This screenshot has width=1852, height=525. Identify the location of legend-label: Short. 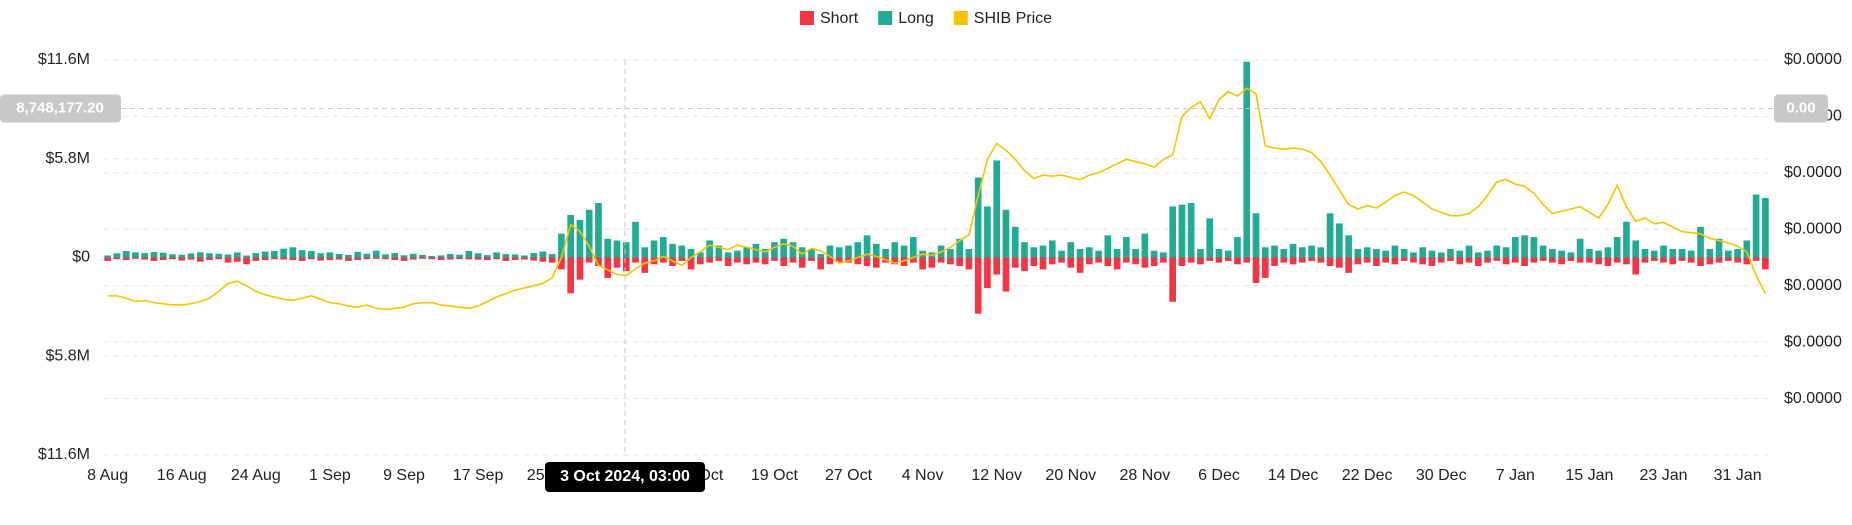
(839, 18).